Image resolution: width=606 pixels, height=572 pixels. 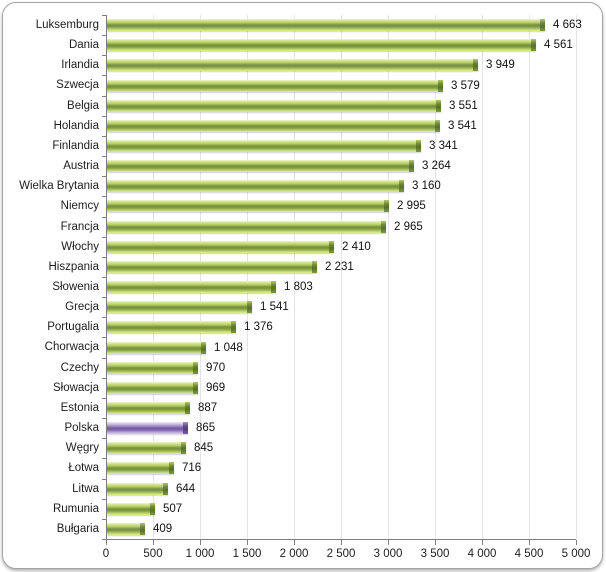 I want to click on bar-luksemburg, so click(x=326, y=25).